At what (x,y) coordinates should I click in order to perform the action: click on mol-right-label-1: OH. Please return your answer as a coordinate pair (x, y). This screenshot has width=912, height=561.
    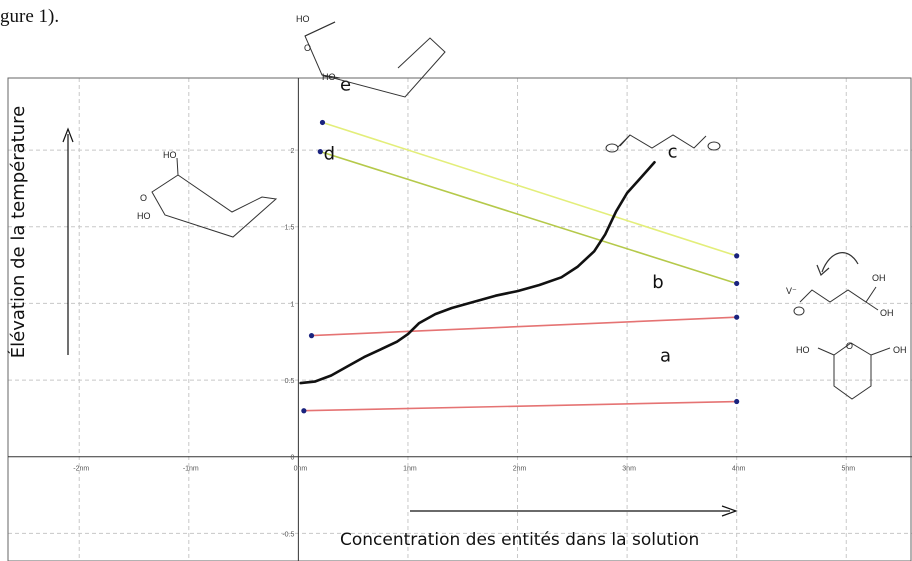
    Looking at the image, I should click on (879, 278).